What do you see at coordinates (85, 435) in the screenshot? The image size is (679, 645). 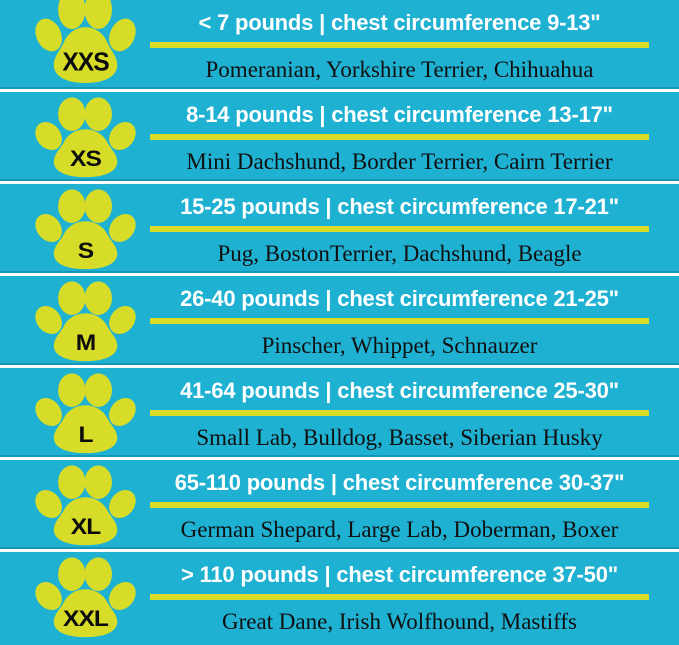 I see `size-label: L` at bounding box center [85, 435].